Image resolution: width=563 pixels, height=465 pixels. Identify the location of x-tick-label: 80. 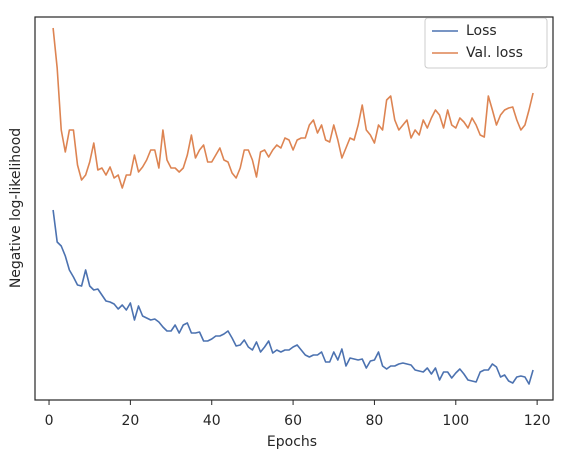
(375, 421).